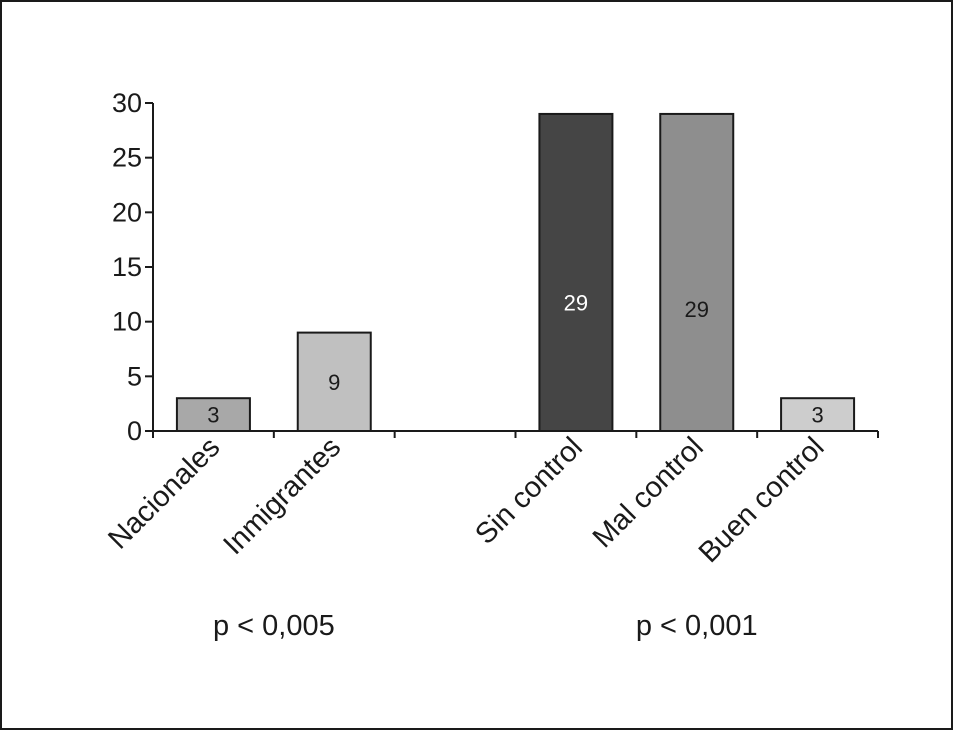 This screenshot has width=953, height=730. Describe the element at coordinates (697, 626) in the screenshot. I see `p-value-annotation: p < 0,001` at that location.